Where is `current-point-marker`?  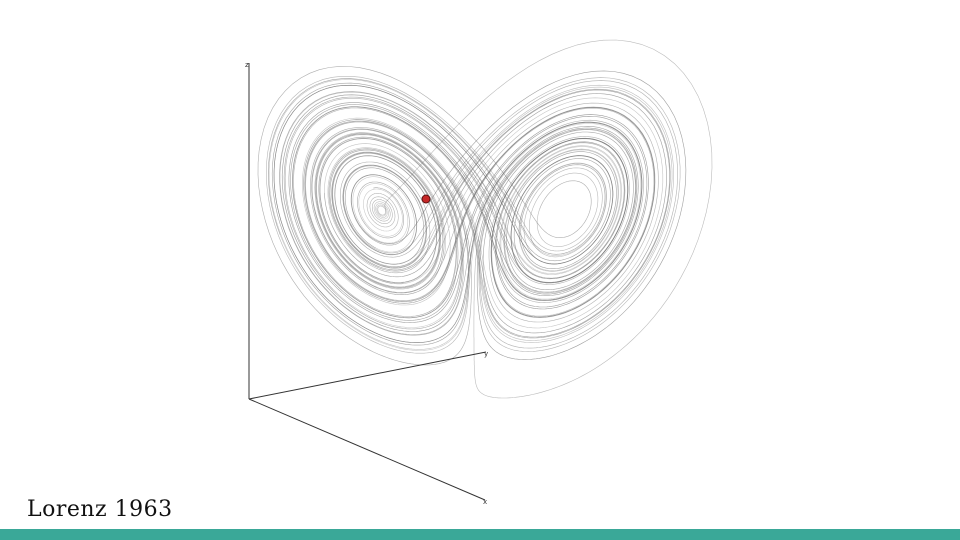
current-point-marker is located at coordinates (426, 199).